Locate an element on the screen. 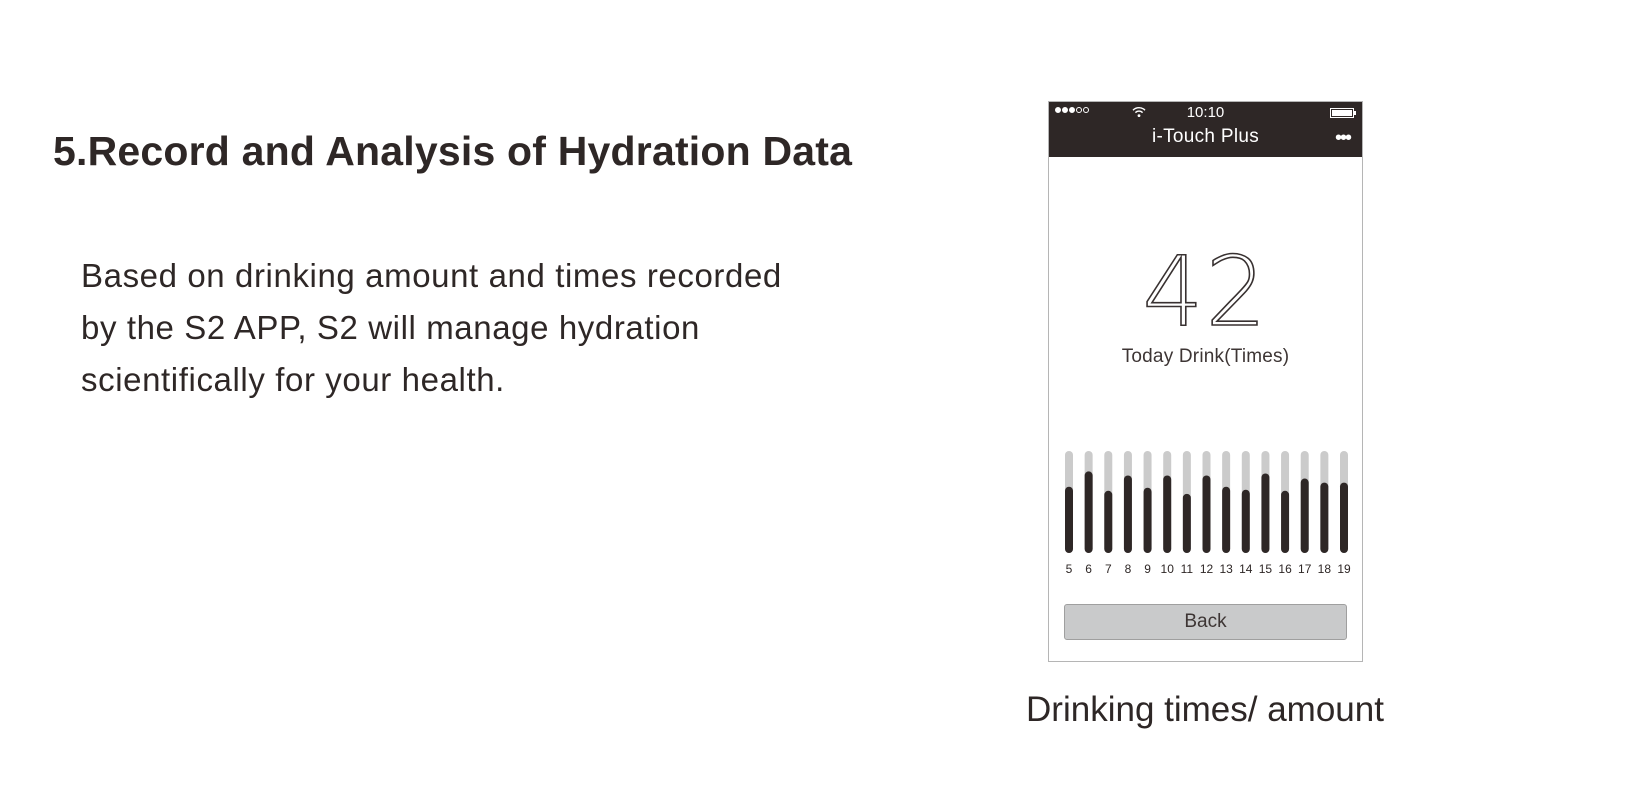  drink-count: 42 is located at coordinates (1205, 292).